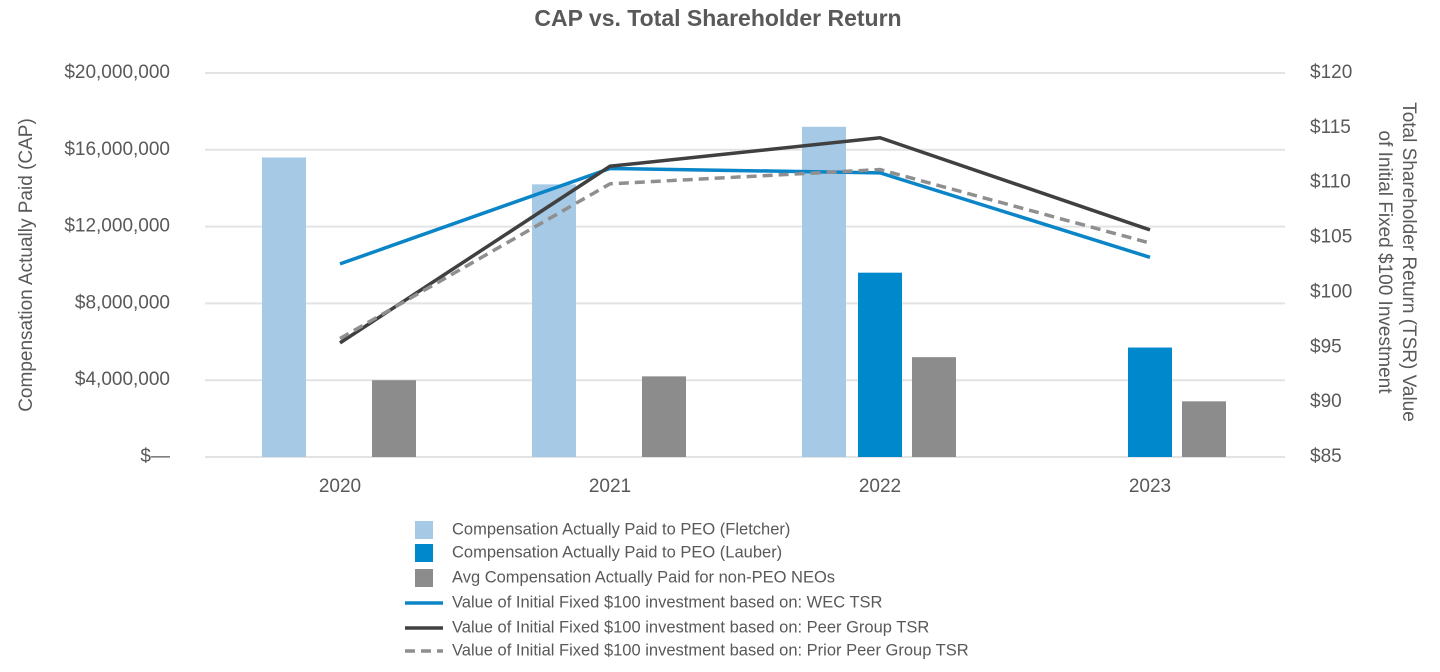  What do you see at coordinates (1326, 456) in the screenshot?
I see `y2-tick-label: $85` at bounding box center [1326, 456].